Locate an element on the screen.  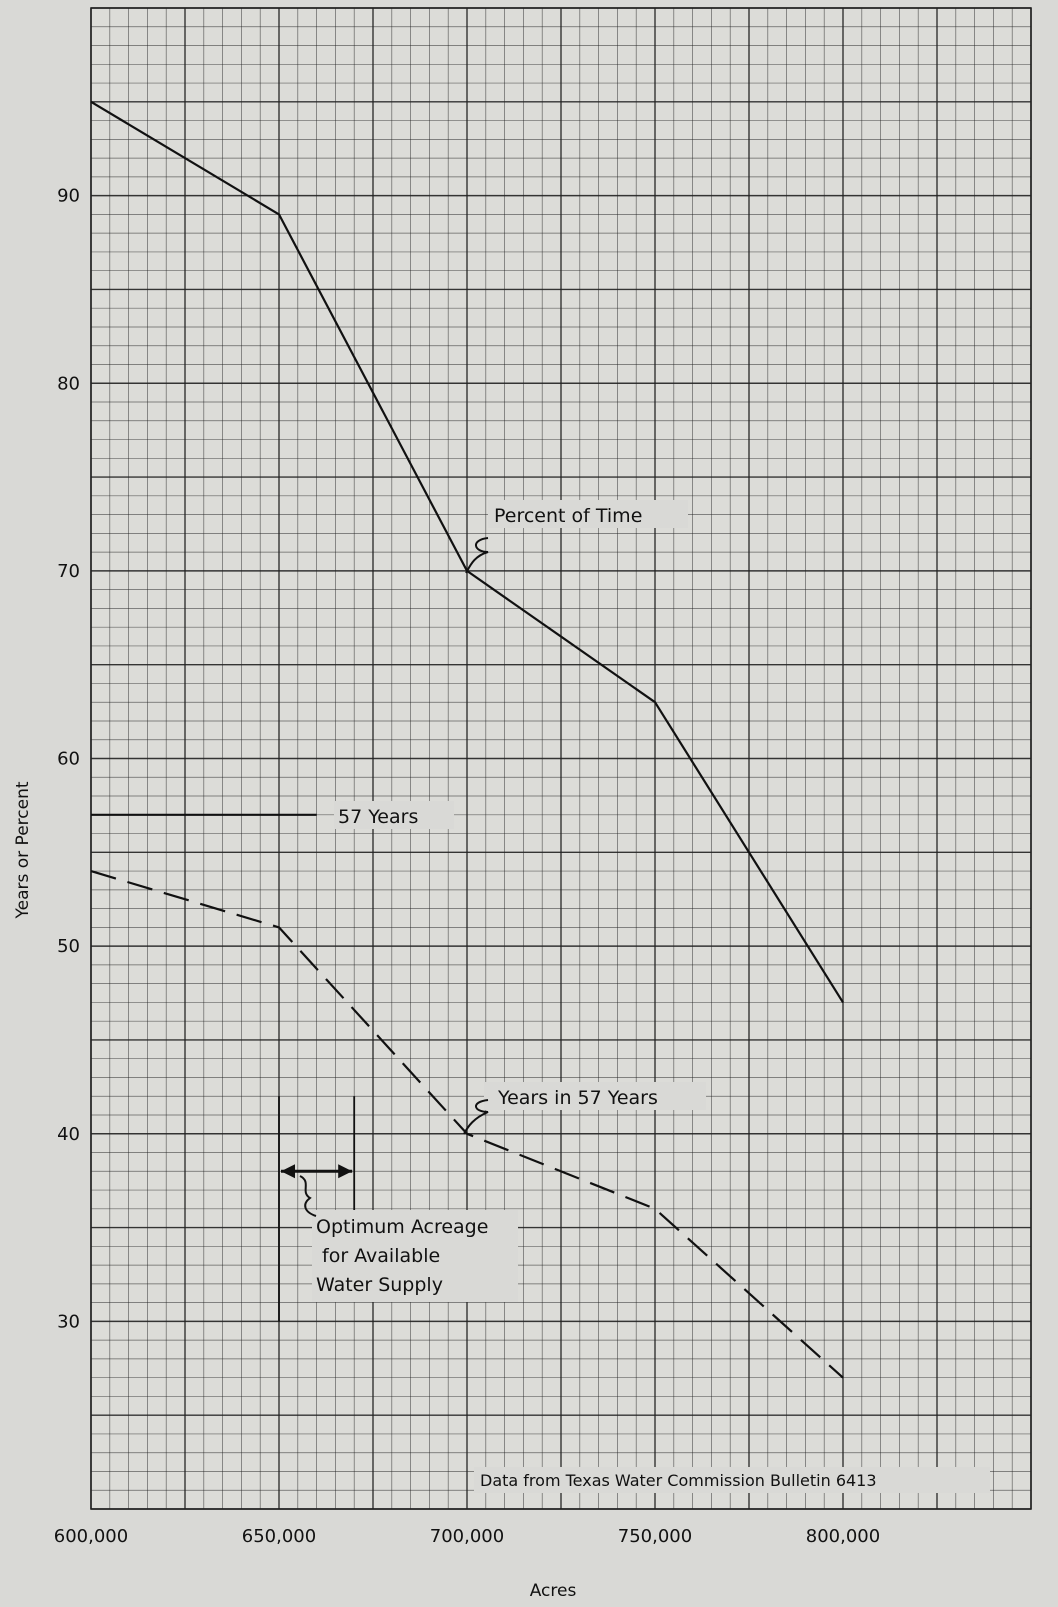
optimum-arrowhead-left is located at coordinates (288, 1171).